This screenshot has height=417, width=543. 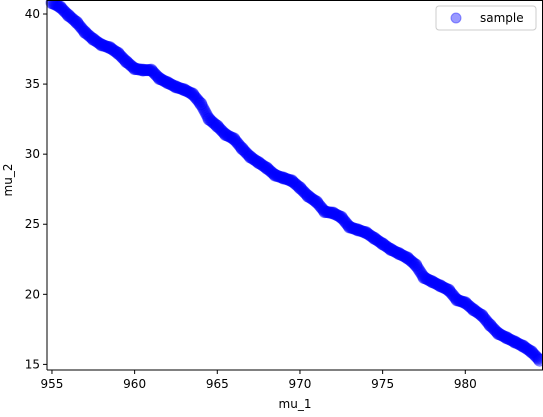 I want to click on data-point, so click(x=538, y=360).